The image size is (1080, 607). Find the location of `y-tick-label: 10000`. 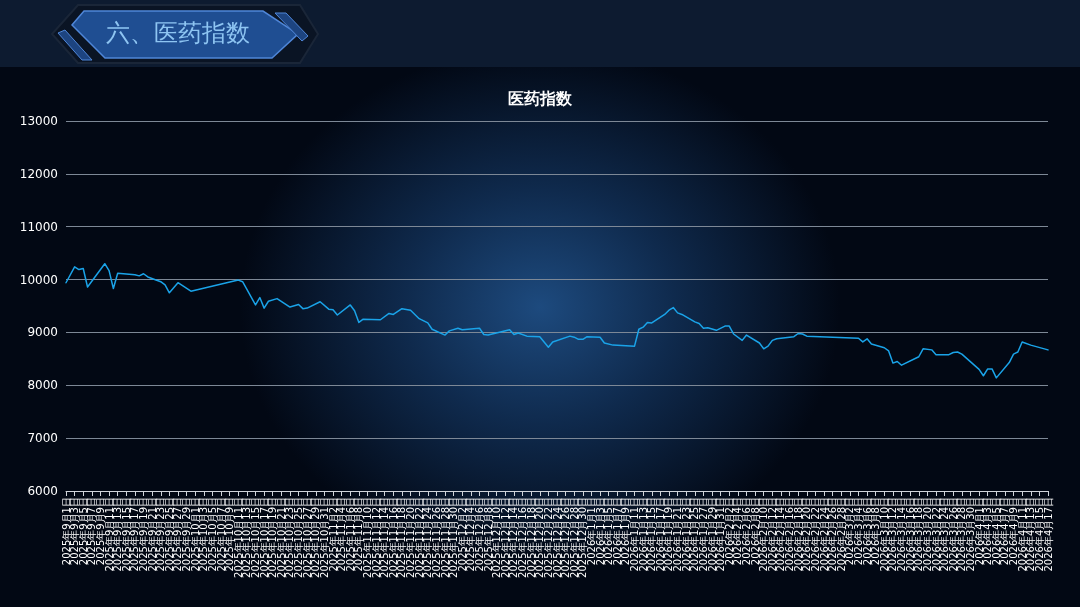

y-tick-label: 10000 is located at coordinates (38, 279).